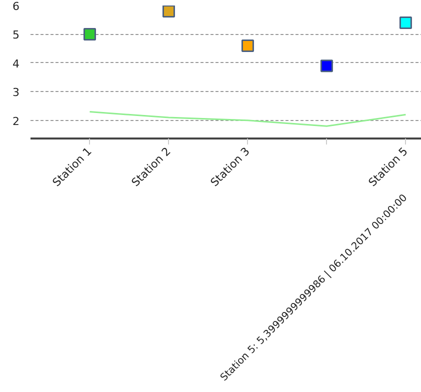 The image size is (421, 392). Describe the element at coordinates (16, 6) in the screenshot. I see `y-tick-label: 6` at that location.